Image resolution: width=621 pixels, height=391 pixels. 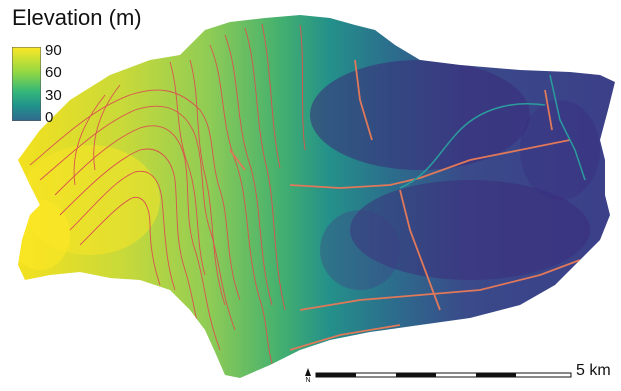 I want to click on legend-tick-90: 90, so click(x=53, y=50).